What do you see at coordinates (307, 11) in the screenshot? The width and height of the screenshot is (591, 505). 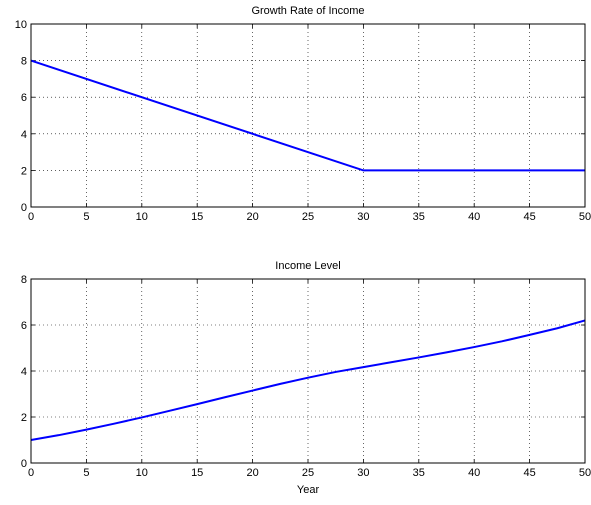 I see `chart-title-growth-rate: Growth Rate of Income` at bounding box center [307, 11].